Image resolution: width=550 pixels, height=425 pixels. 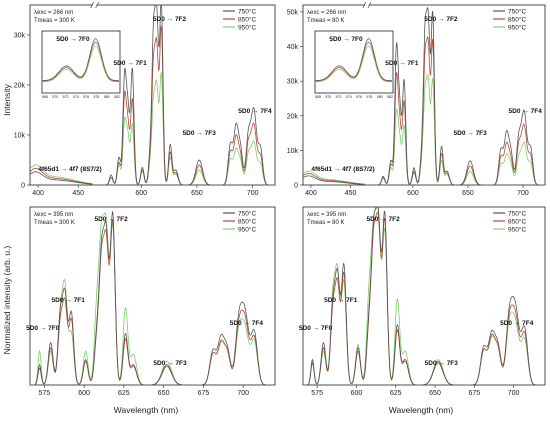 I want to click on inset-label: 5D0 → 7F0, so click(x=73, y=39).